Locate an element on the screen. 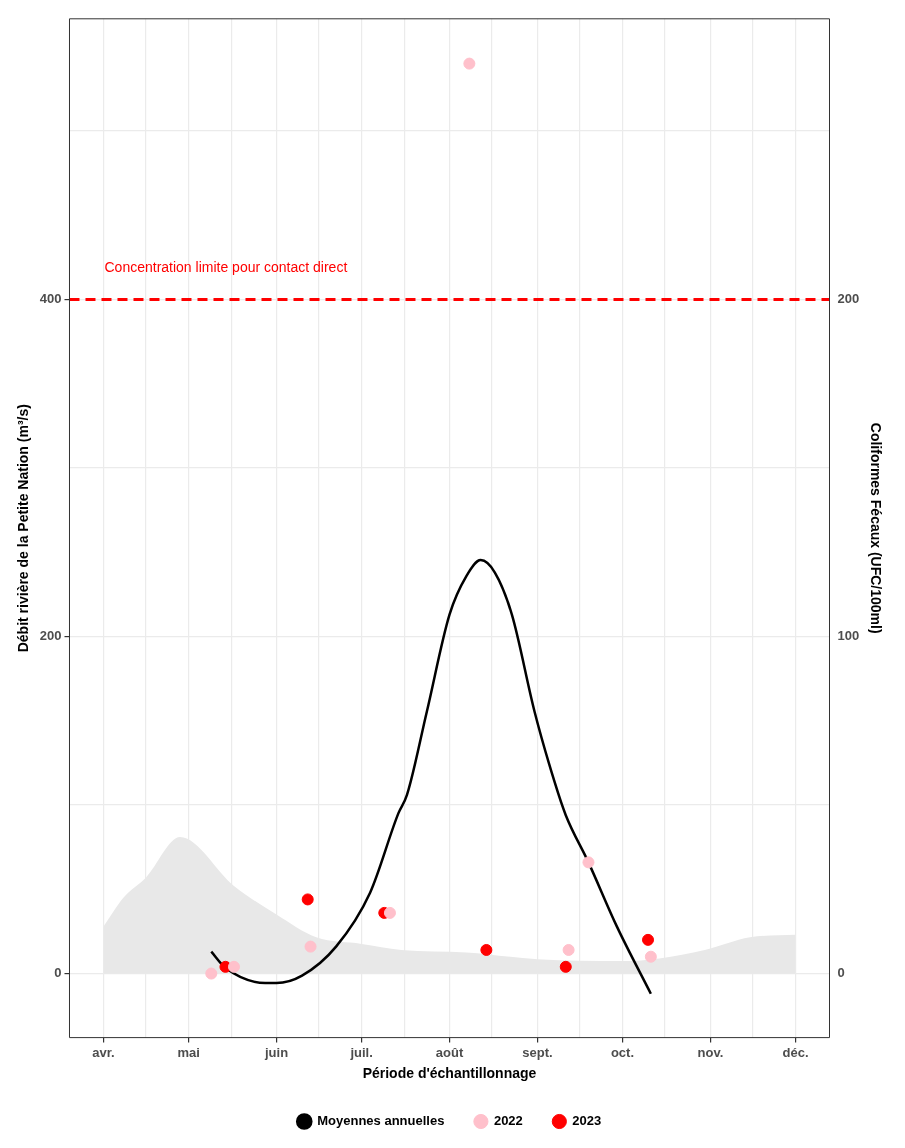  x-tick-label: août is located at coordinates (449, 1052).